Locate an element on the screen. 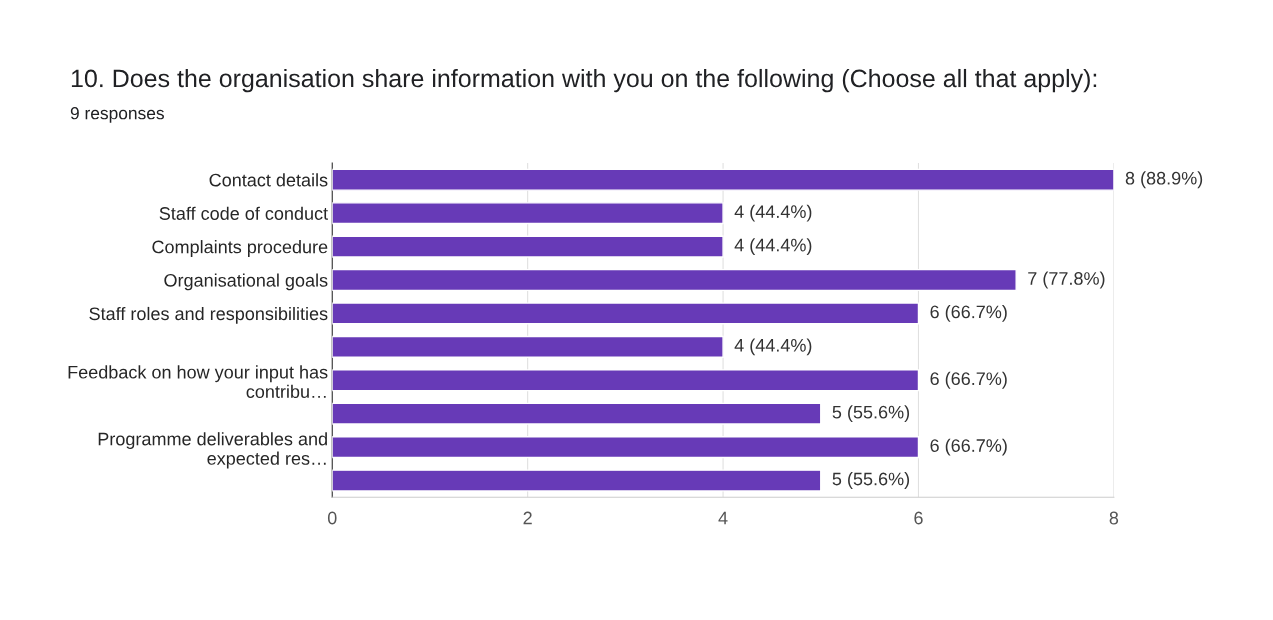 This screenshot has width=1273, height=620. data-label: 8 (88.9%) is located at coordinates (1164, 180).